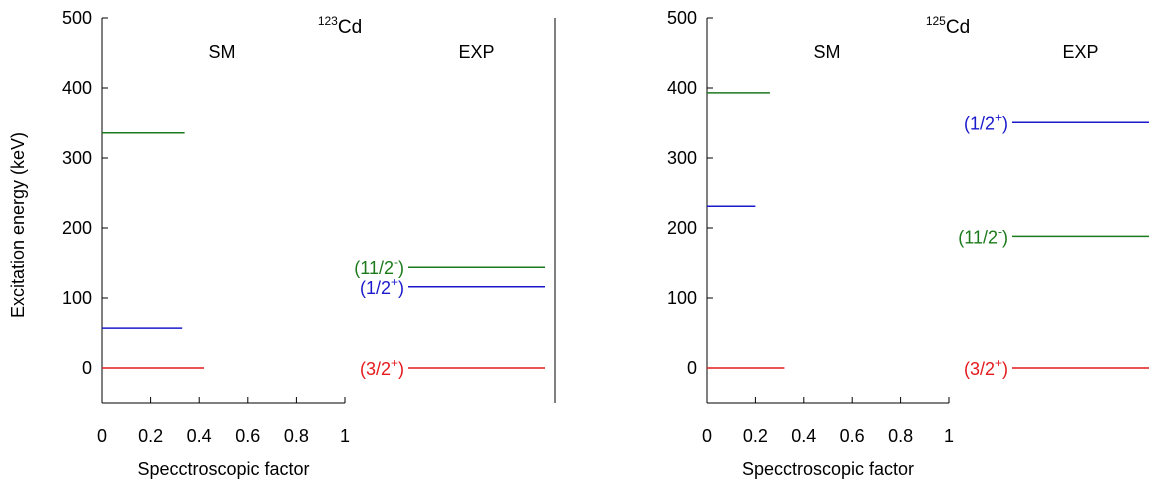 The image size is (1155, 481). Describe the element at coordinates (328, 21) in the screenshot. I see `nucleus-mass: 123` at that location.